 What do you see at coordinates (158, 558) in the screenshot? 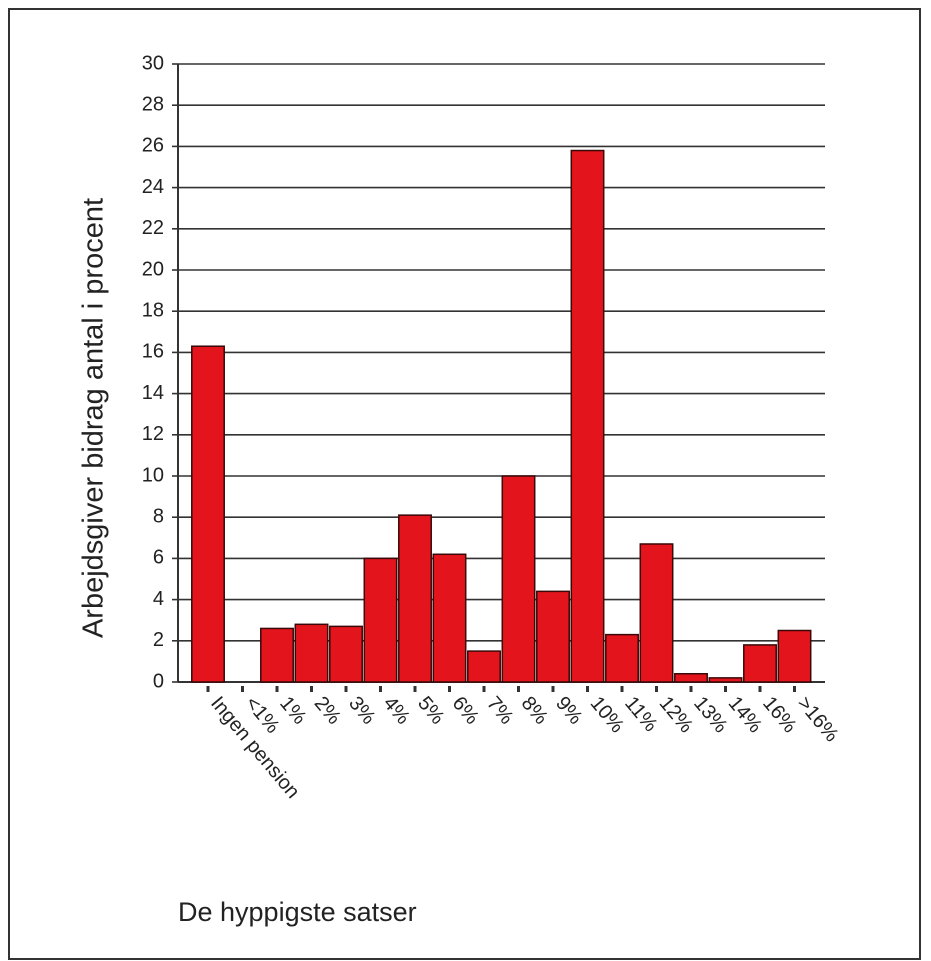
I see `y-tick-label: 6` at bounding box center [158, 558].